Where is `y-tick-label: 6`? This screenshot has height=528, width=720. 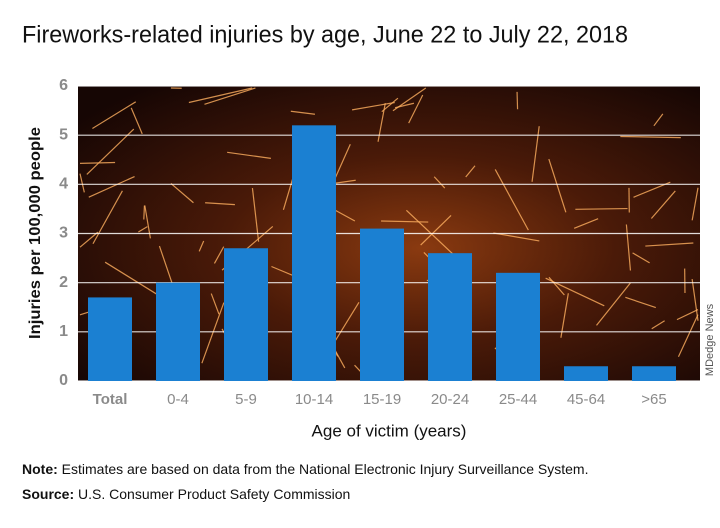
y-tick-label: 6 is located at coordinates (63, 85).